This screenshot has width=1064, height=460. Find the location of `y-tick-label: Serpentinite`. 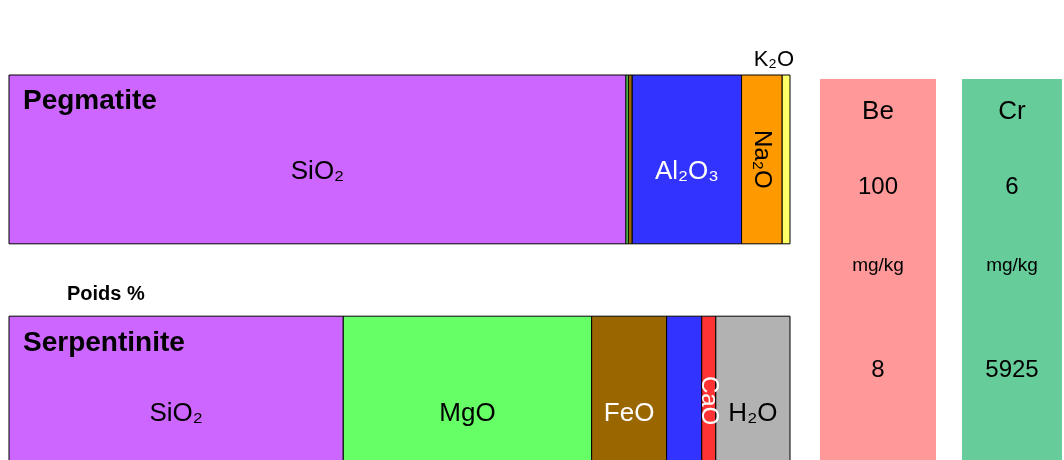

y-tick-label: Serpentinite is located at coordinates (104, 341).